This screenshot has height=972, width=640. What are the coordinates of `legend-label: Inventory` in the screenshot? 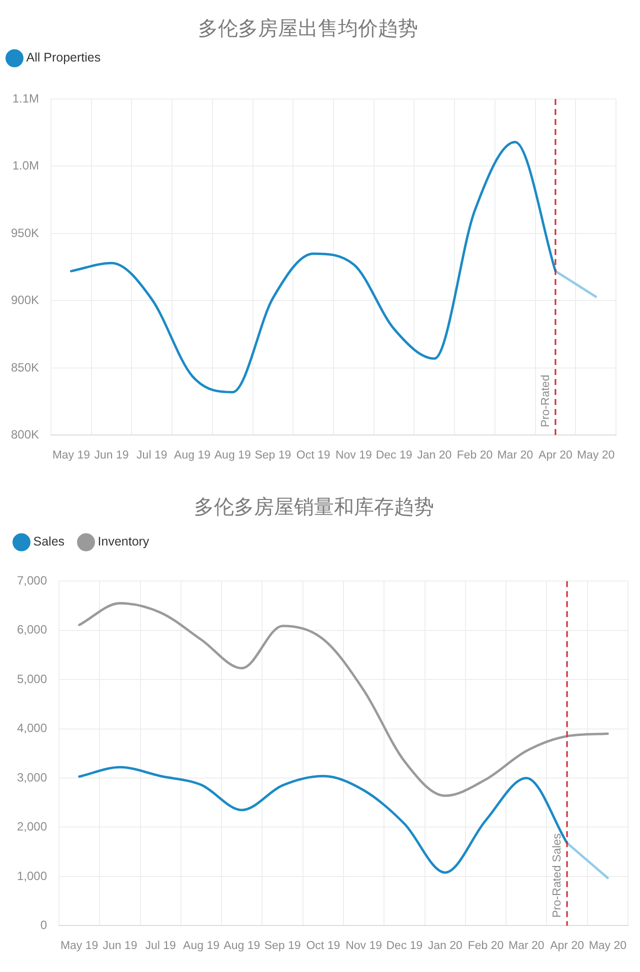 It's located at (124, 541).